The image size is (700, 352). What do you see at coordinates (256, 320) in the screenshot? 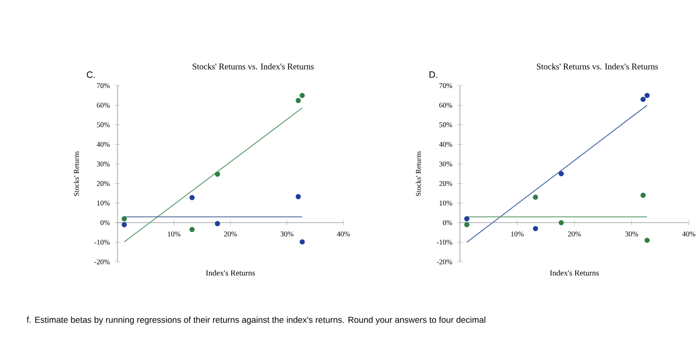
I see `text: f. Estimate betas by running regressions of their returns against the index's returns. Round your answers to four decimal` at bounding box center [256, 320].